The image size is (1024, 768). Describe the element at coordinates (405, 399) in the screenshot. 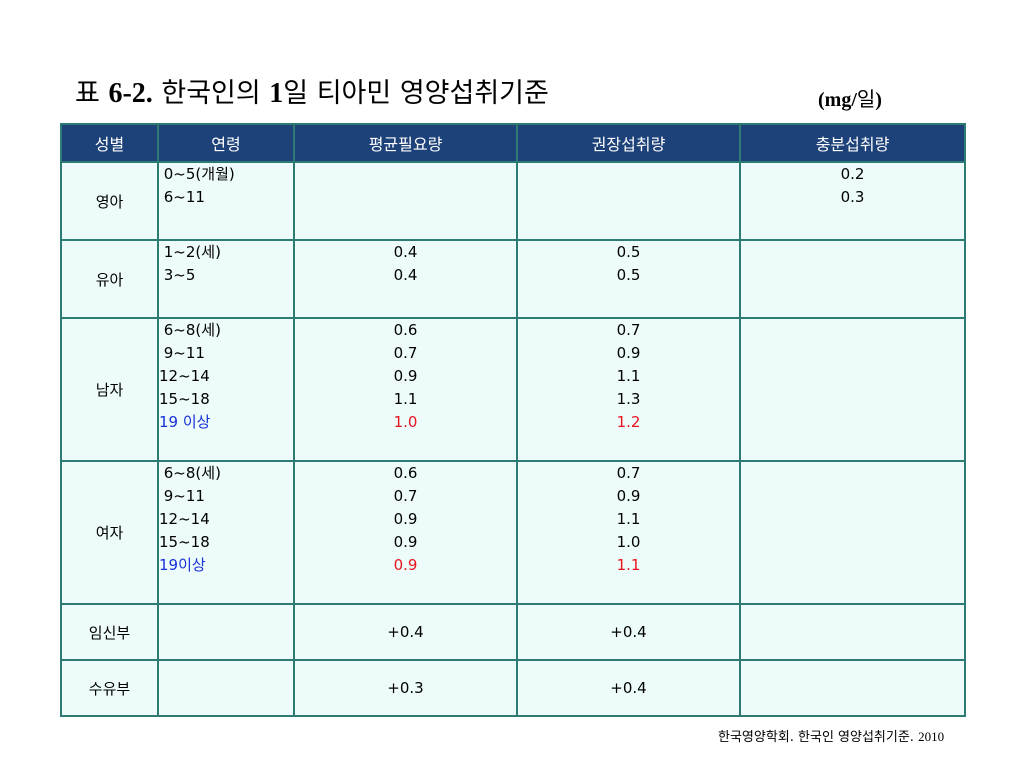

I see `ear-value: 1.1` at that location.